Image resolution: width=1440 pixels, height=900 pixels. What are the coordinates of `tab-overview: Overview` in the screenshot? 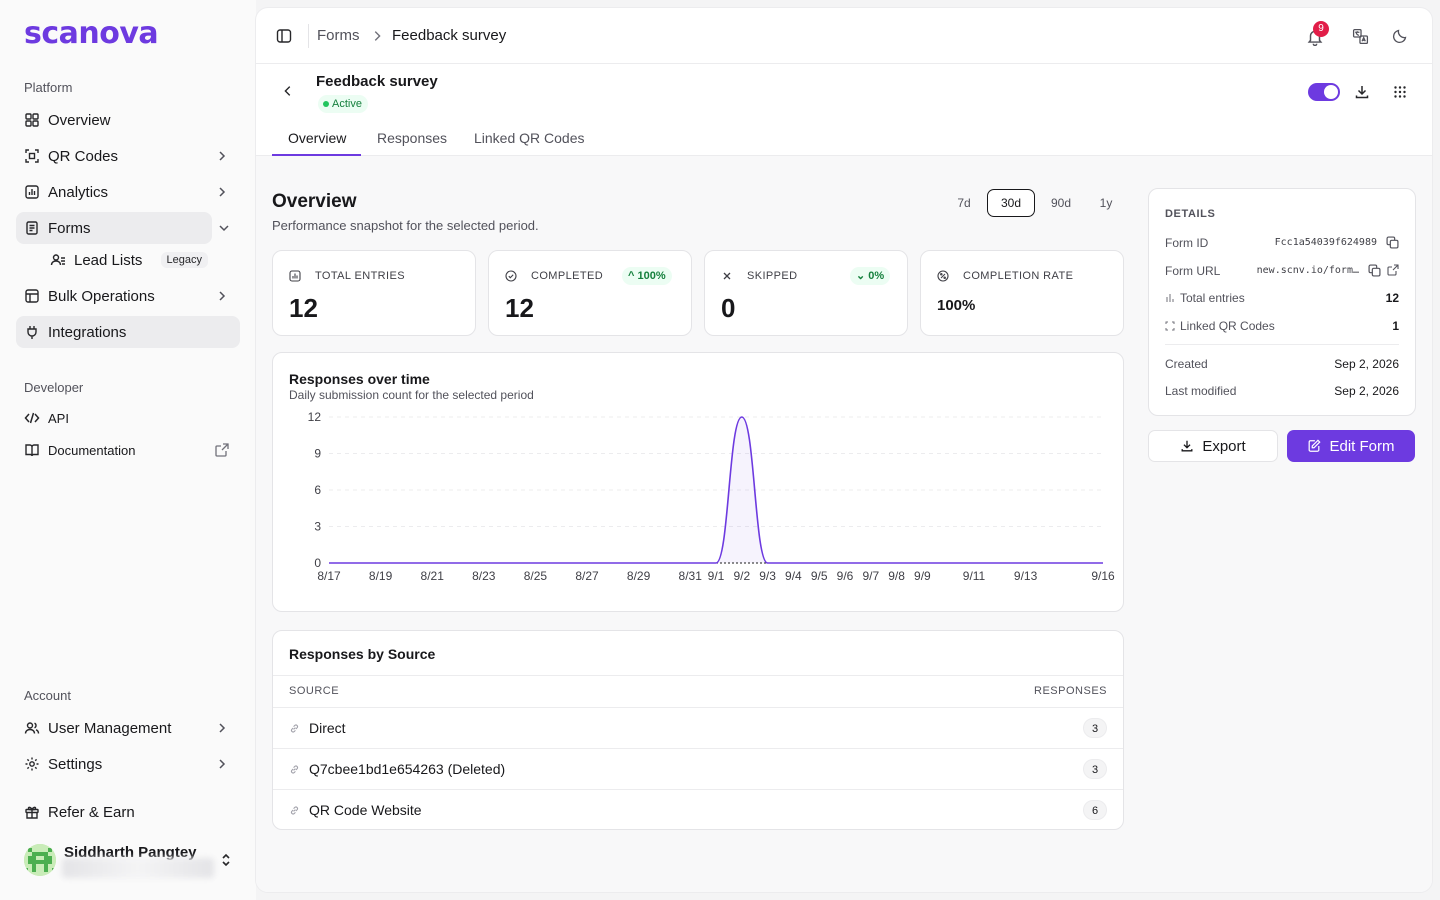 It's located at (317, 138).